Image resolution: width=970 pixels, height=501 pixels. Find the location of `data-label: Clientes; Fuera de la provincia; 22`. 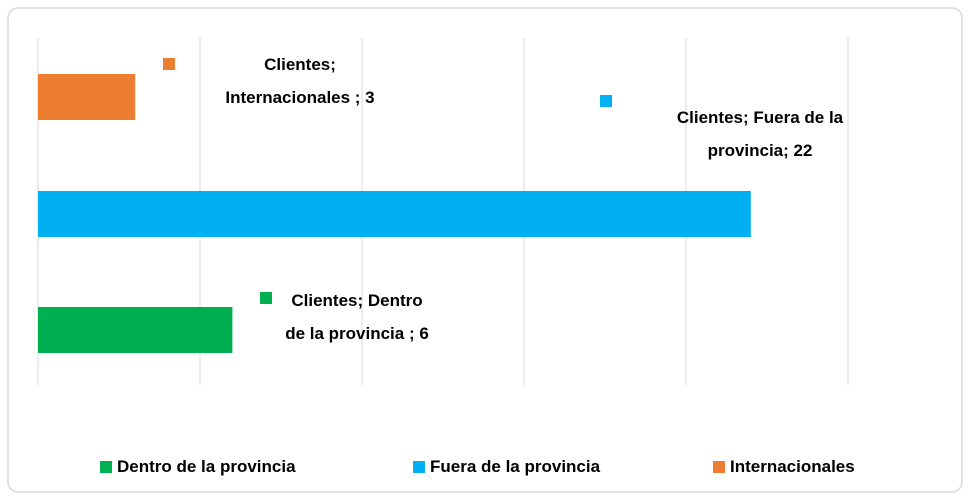

data-label: Clientes; Fuera de la provincia; 22 is located at coordinates (760, 134).